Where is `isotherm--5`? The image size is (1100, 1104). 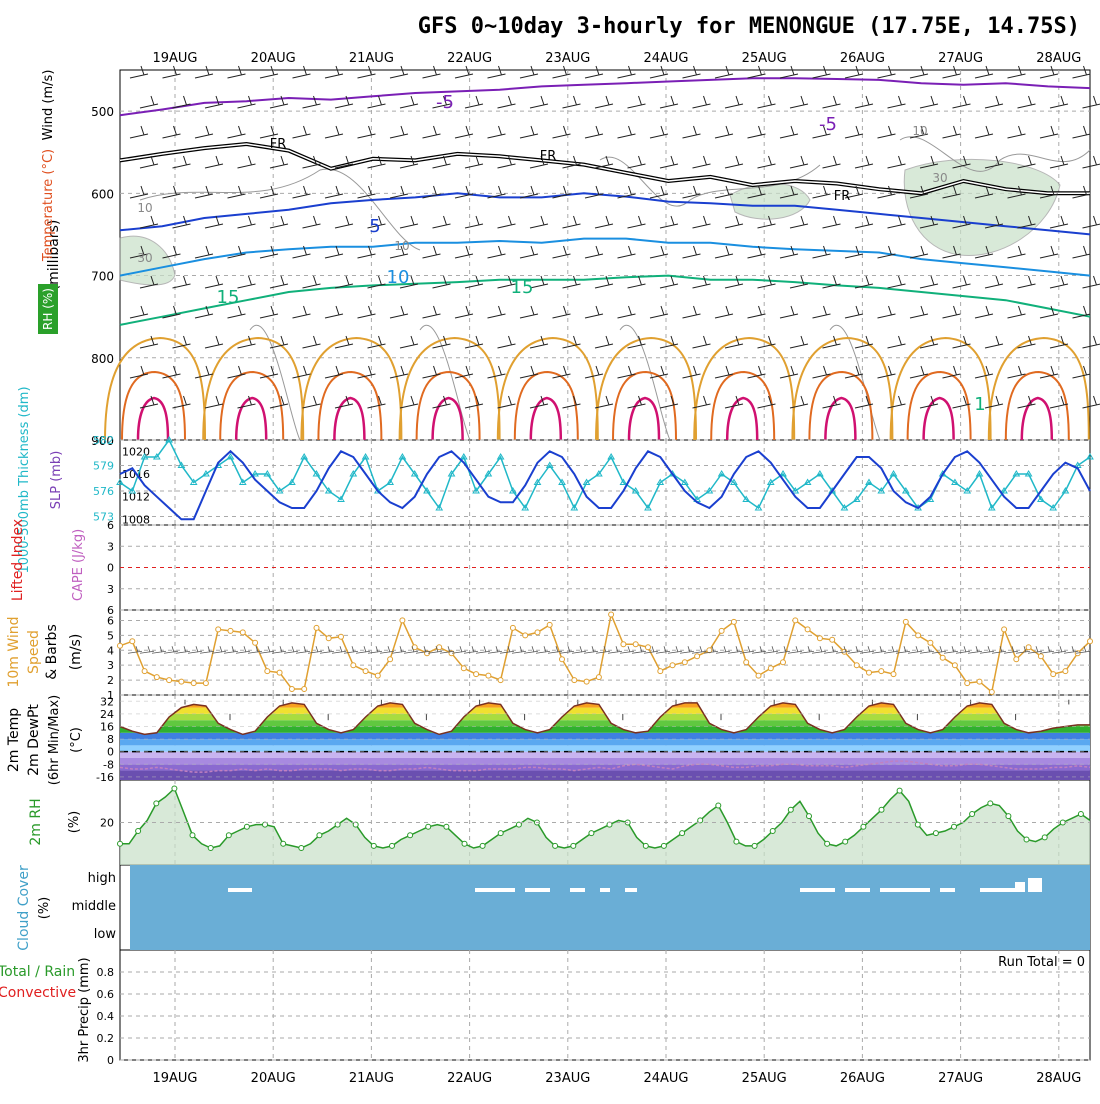 isotherm--5 is located at coordinates (605, 96).